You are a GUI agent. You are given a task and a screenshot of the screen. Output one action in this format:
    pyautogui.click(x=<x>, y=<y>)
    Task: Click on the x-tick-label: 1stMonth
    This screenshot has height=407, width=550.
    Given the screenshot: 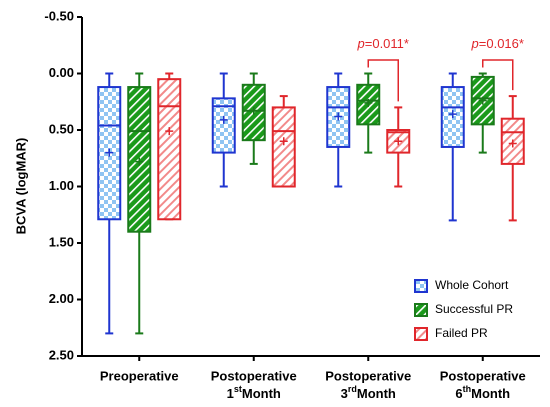 What is the action you would take?
    pyautogui.click(x=254, y=392)
    